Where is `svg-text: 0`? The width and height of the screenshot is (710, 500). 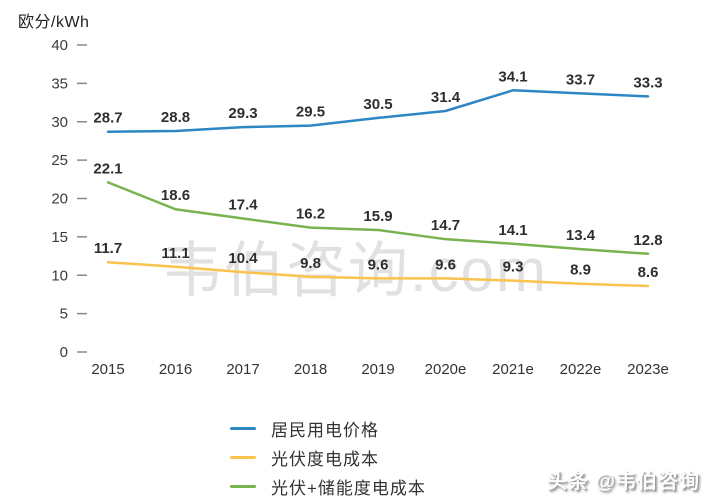
svg-text: 0 is located at coordinates (64, 352).